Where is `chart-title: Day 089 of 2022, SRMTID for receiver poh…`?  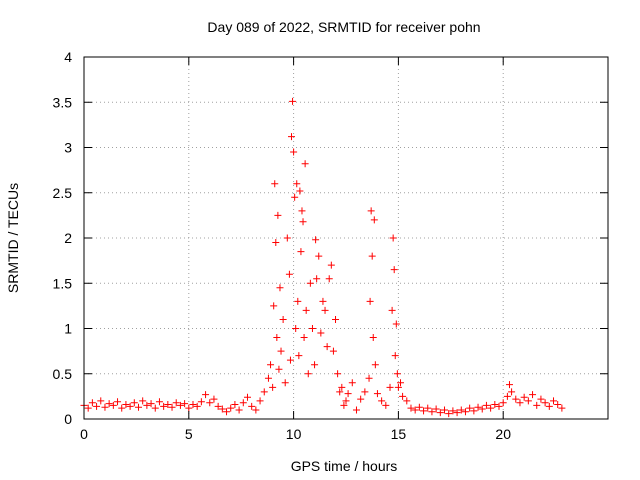
chart-title: Day 089 of 2022, SRMTID for receiver poh… is located at coordinates (343, 27).